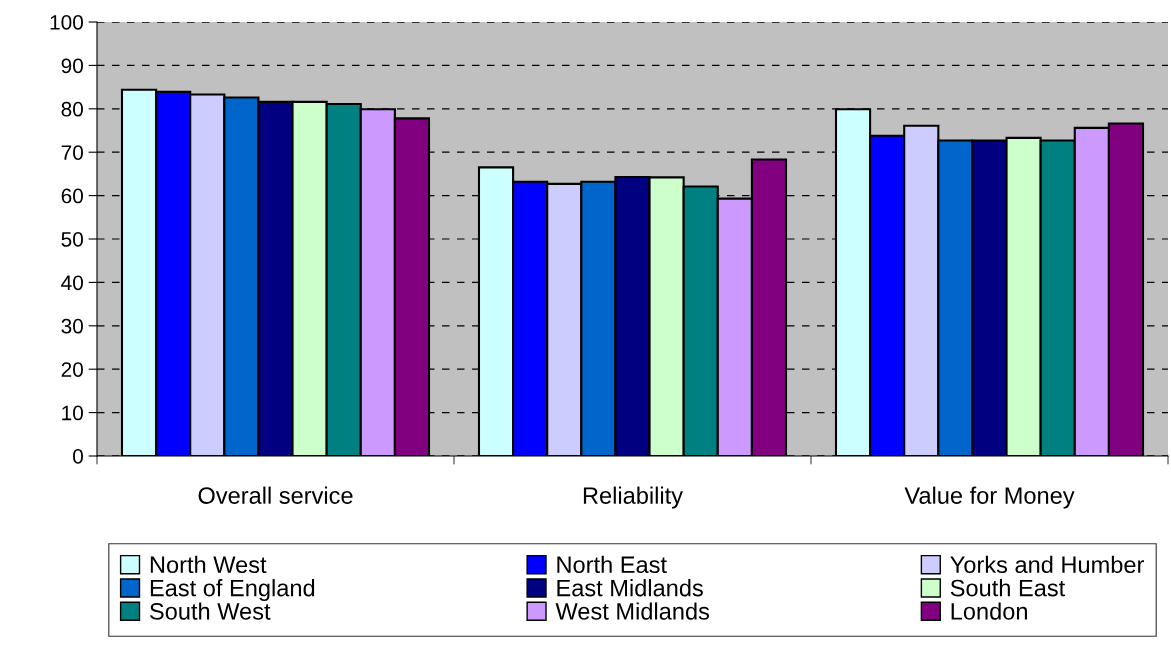 This screenshot has height=652, width=1171. Describe the element at coordinates (72, 326) in the screenshot. I see `y-tick-label: 30` at that location.